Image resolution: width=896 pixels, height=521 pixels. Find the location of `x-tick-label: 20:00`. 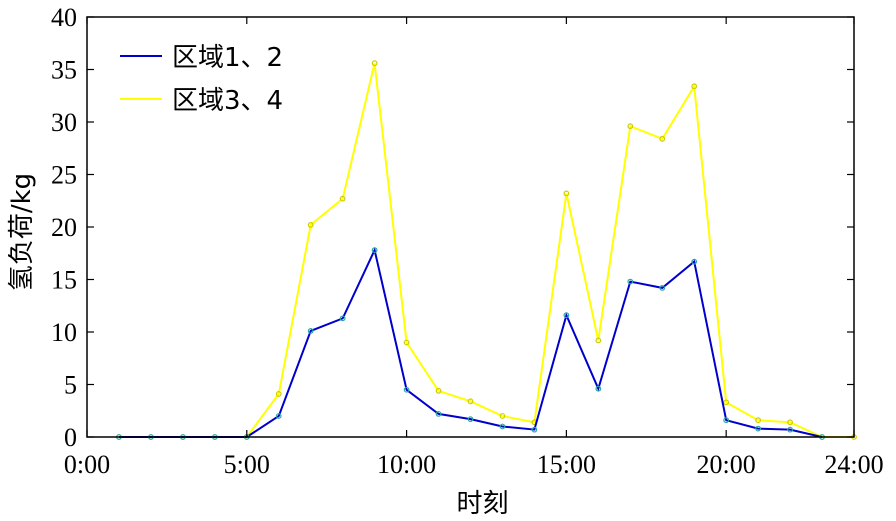

x-tick-label: 20:00 is located at coordinates (726, 464).